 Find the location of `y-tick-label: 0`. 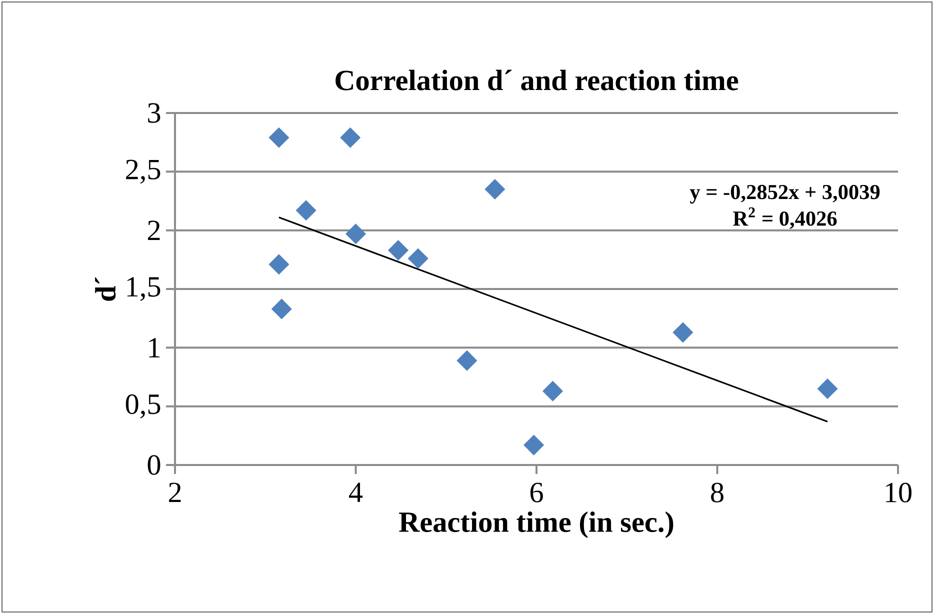

y-tick-label: 0 is located at coordinates (154, 465).